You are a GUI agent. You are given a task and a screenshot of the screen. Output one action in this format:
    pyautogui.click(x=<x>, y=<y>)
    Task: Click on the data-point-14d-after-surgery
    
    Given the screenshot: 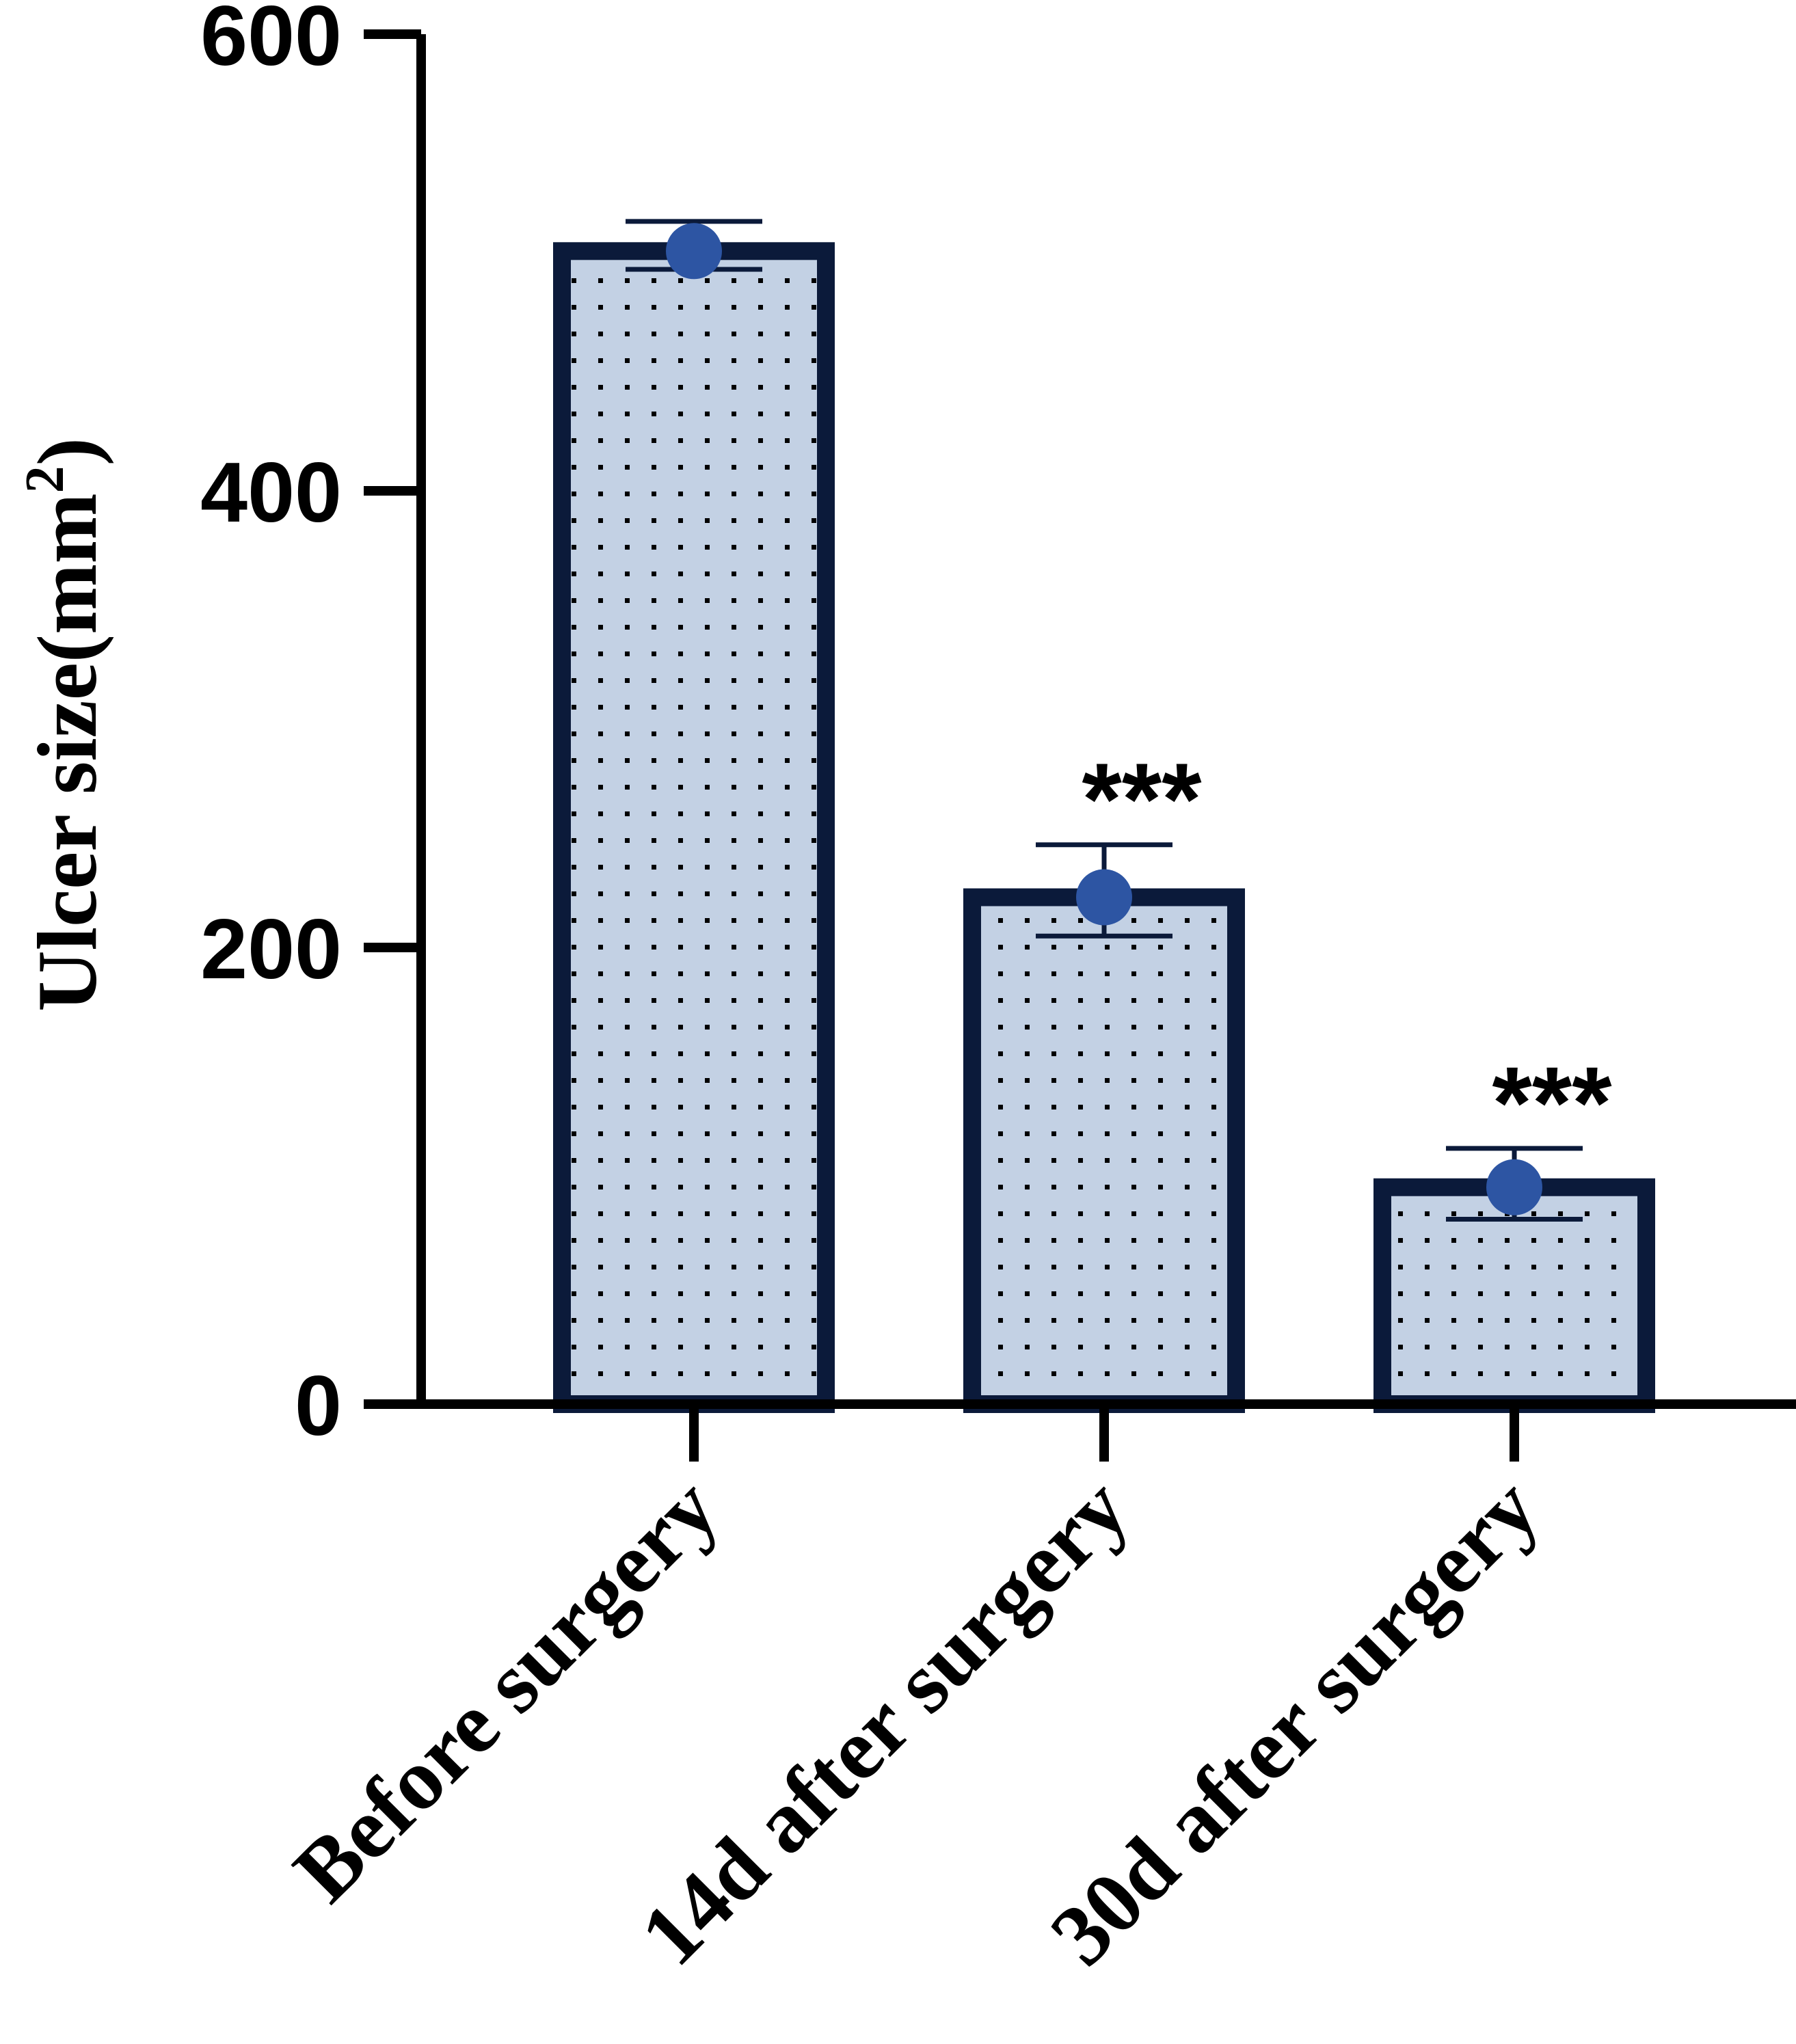 What is the action you would take?
    pyautogui.click(x=1104, y=897)
    